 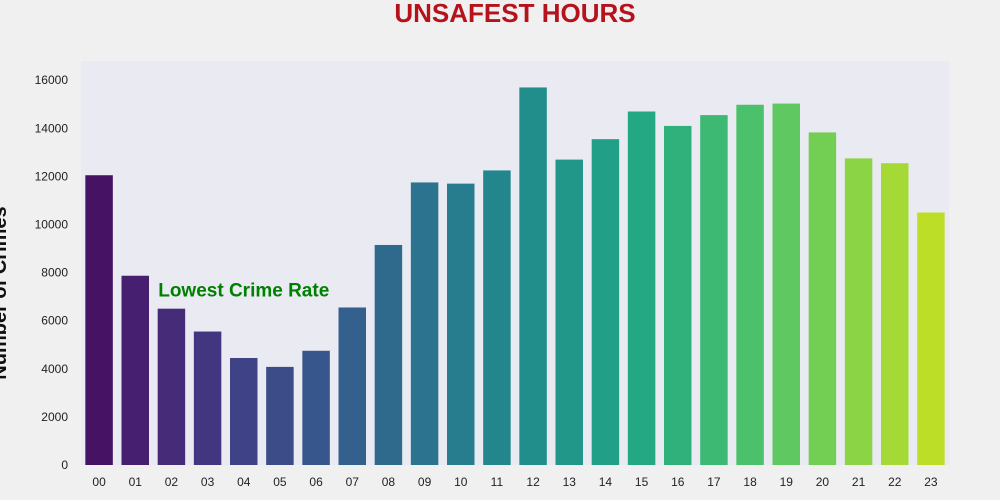 What do you see at coordinates (208, 482) in the screenshot?
I see `x-tick-label: 03` at bounding box center [208, 482].